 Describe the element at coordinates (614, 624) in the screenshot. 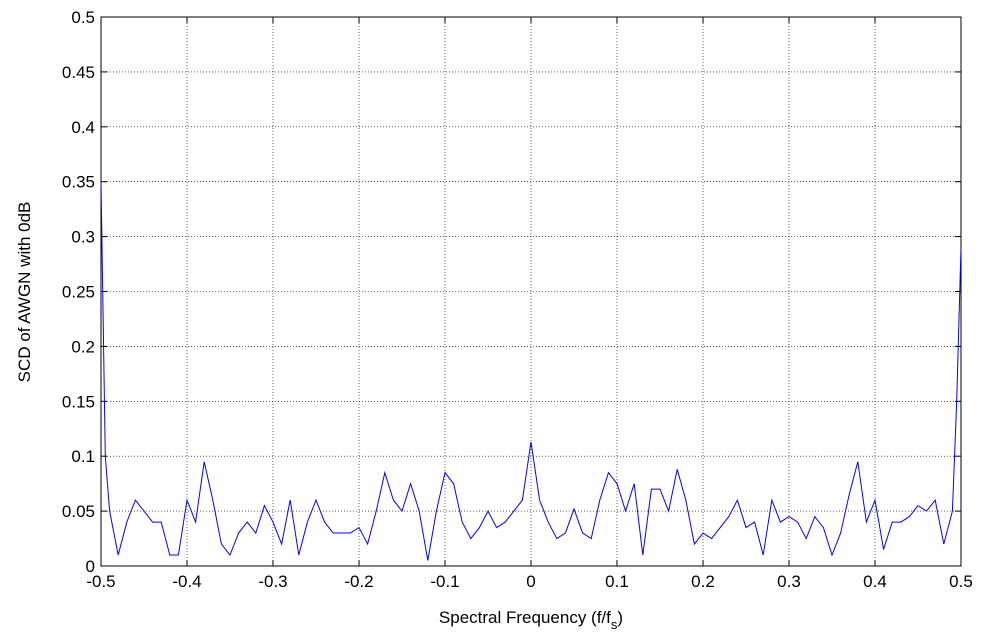

I see `x-axis-label-subscript: s` at that location.